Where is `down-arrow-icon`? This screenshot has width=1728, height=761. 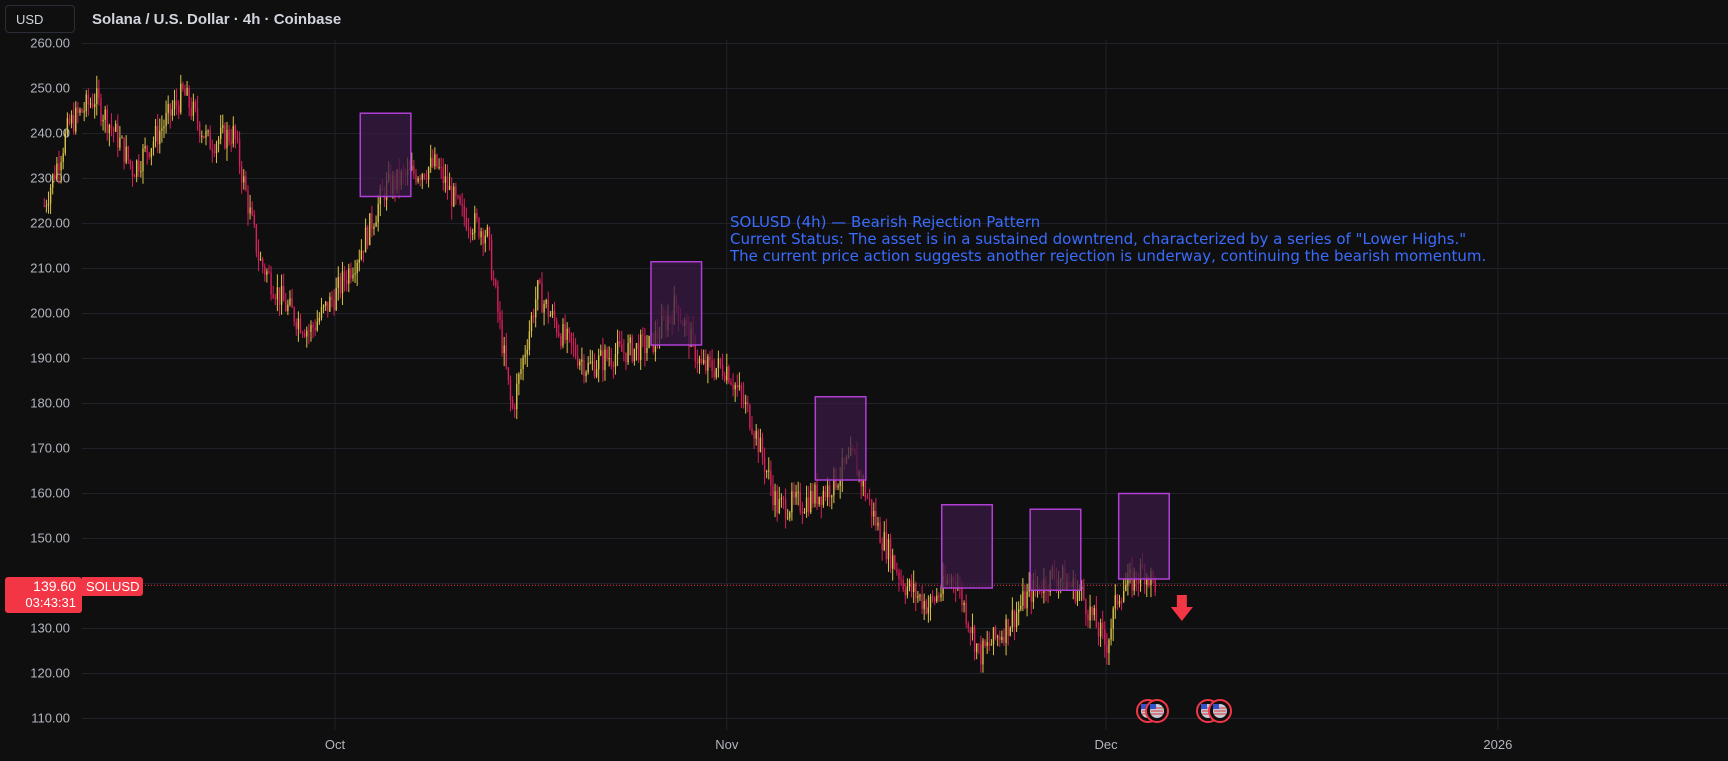
down-arrow-icon is located at coordinates (1181, 608).